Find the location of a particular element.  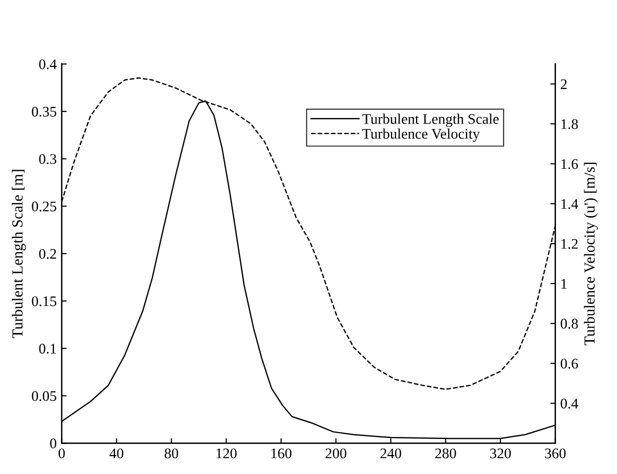

y2-tick-label: 2 is located at coordinates (563, 84).